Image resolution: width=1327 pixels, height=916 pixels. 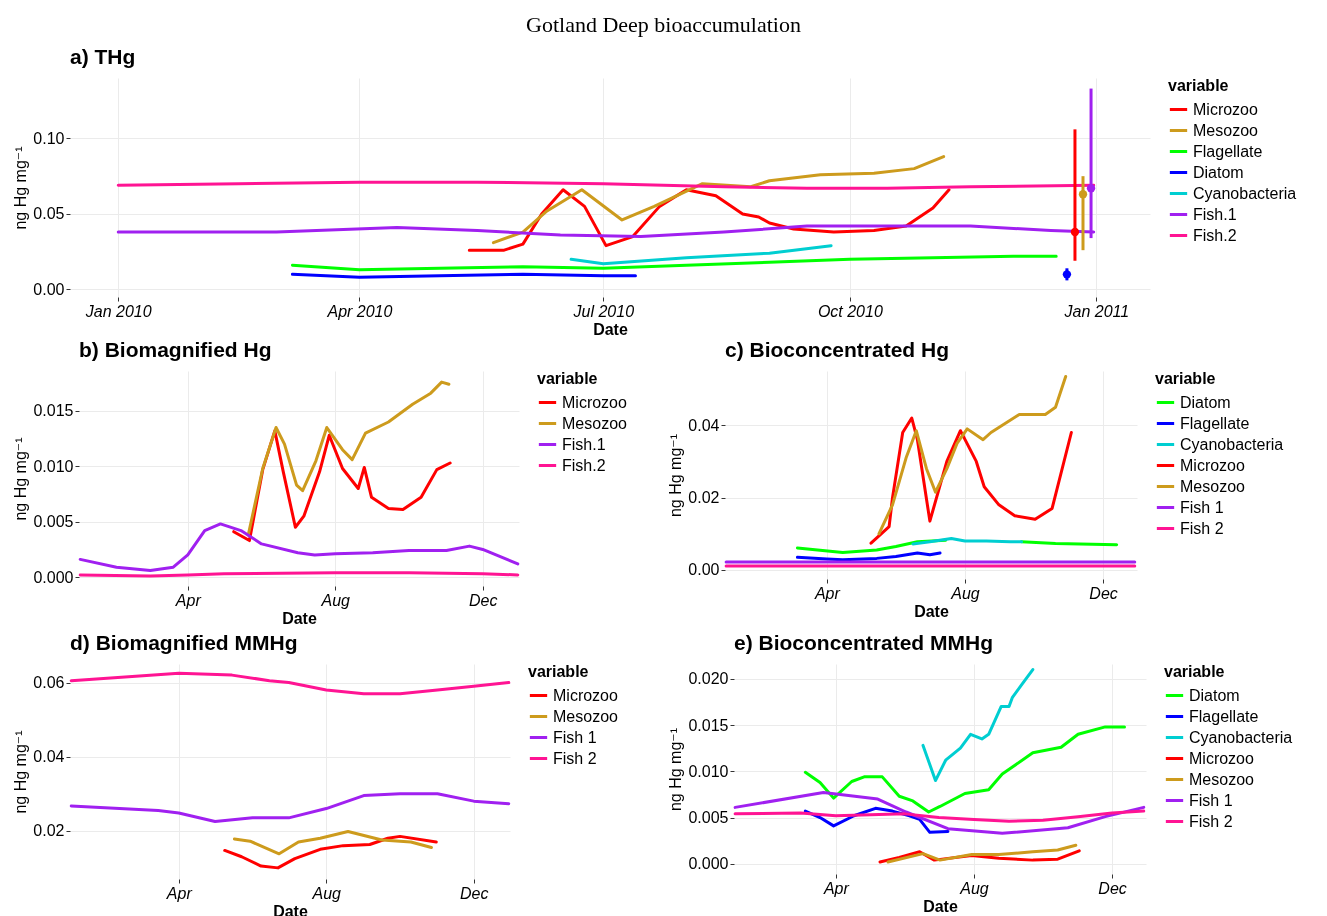 What do you see at coordinates (603, 311) in the screenshot?
I see `x-tick-label: Jul 2010` at bounding box center [603, 311].